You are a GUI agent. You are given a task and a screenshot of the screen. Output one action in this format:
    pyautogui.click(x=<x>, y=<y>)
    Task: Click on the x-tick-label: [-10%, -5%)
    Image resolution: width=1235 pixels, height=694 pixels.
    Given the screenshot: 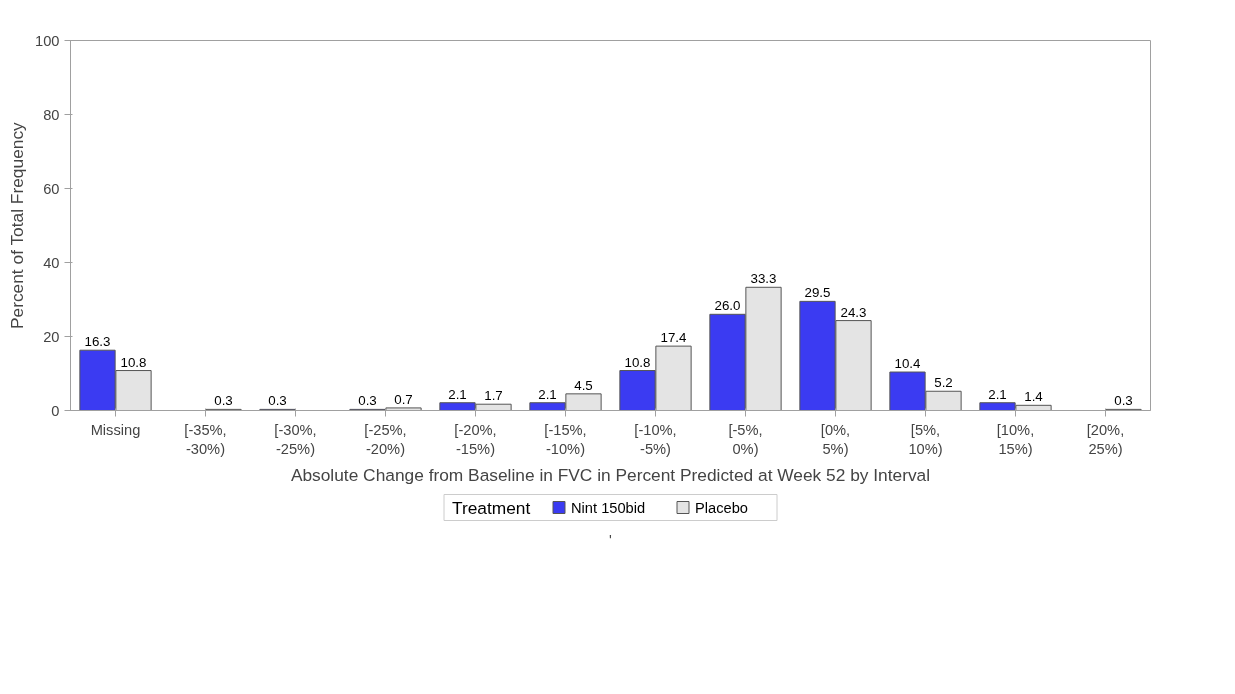 What is the action you would take?
    pyautogui.click(x=655, y=439)
    